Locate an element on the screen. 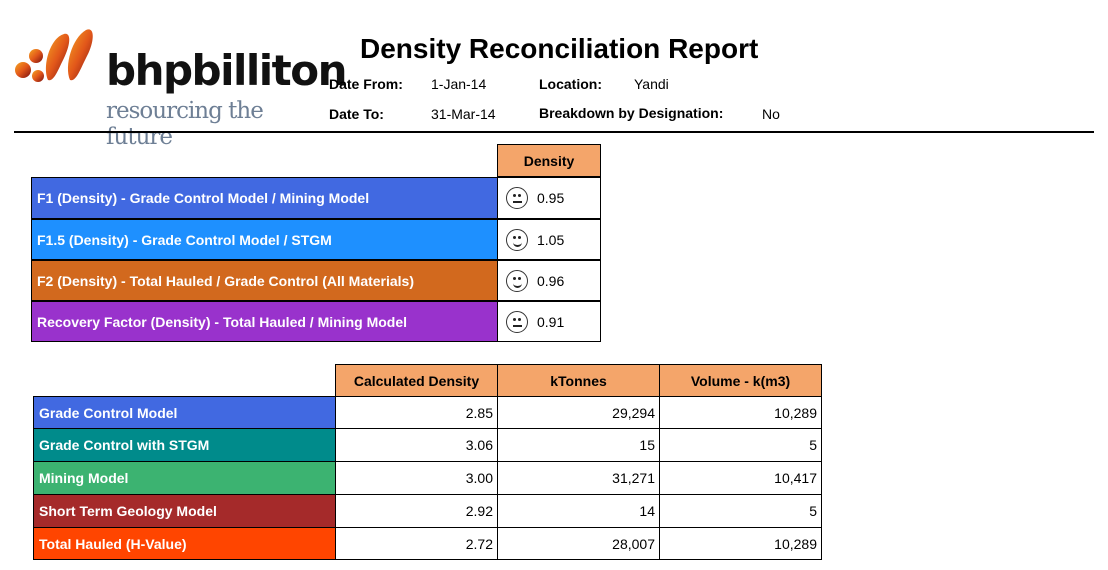  model-density: 2.85 is located at coordinates (416, 412).